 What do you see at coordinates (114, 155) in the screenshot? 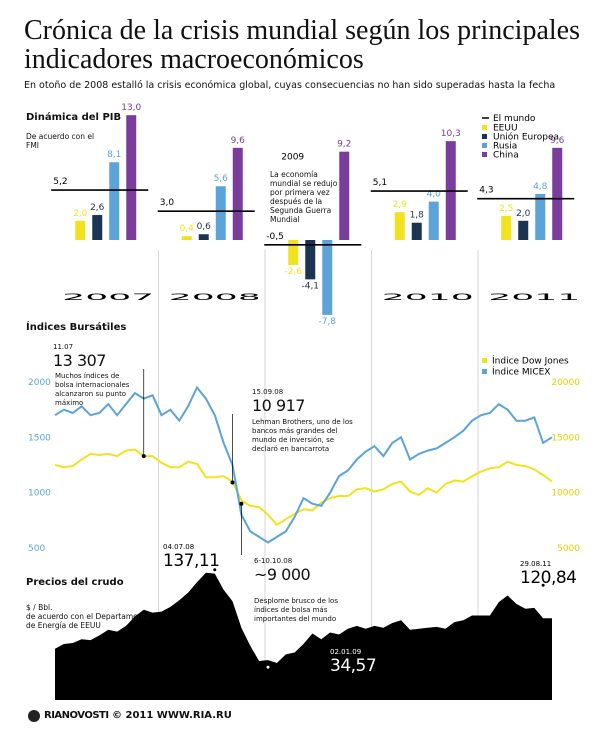
I see `value-label: 8,1` at bounding box center [114, 155].